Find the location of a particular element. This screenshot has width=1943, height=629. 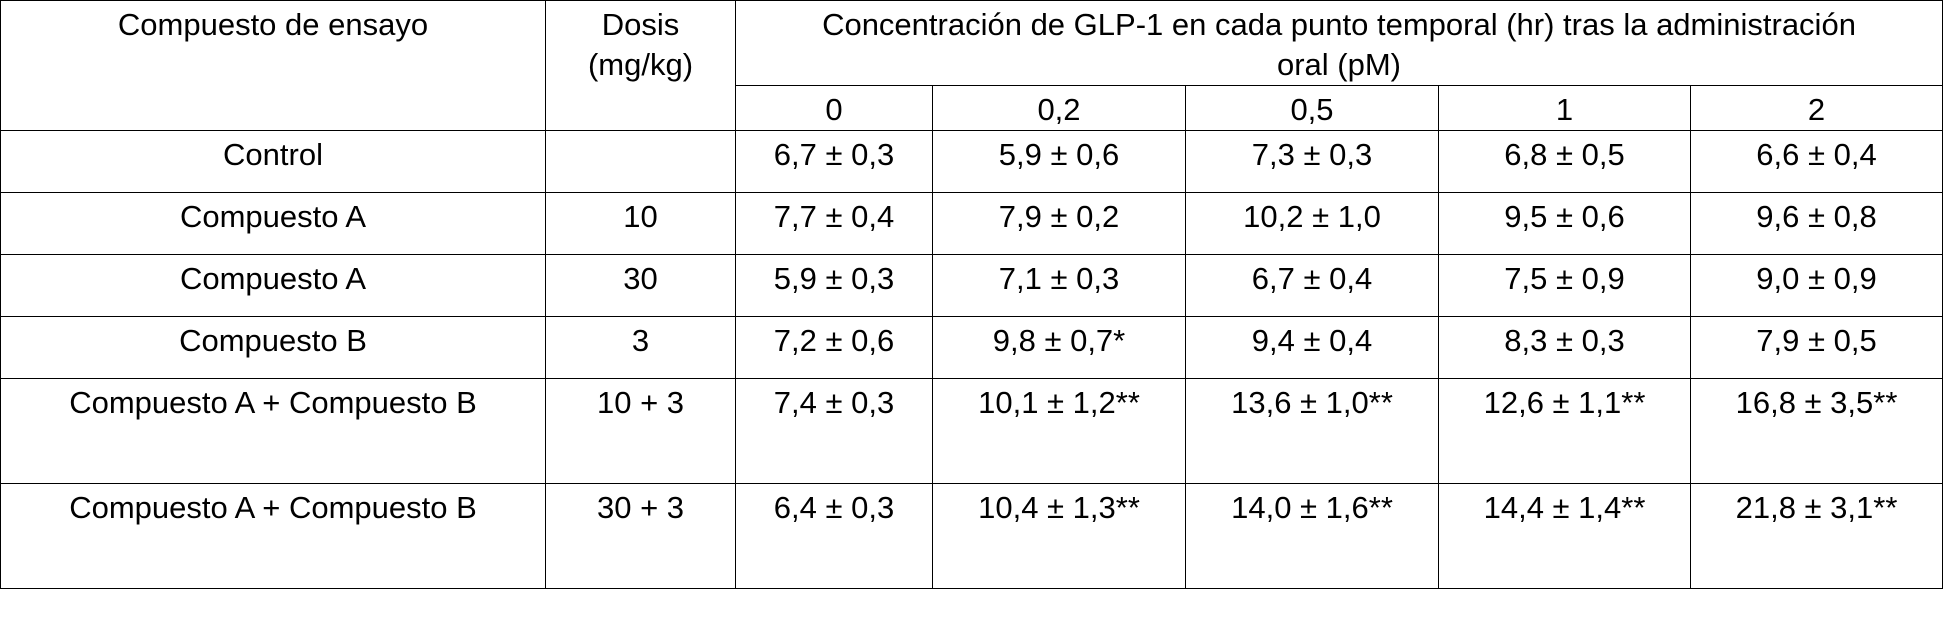

compound-cell: Control is located at coordinates (273, 161).